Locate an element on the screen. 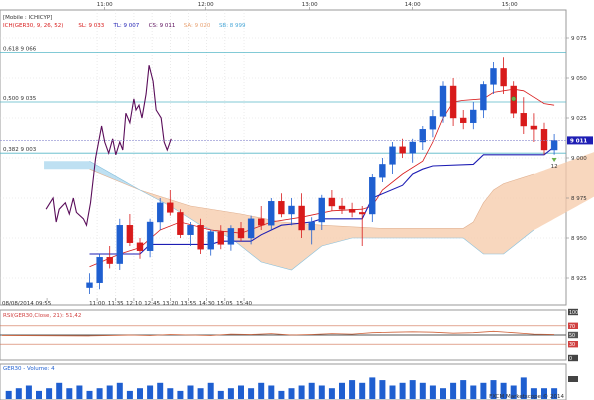 The image size is (594, 400). rsi-indicator: 100 70 50 30 0 RSI(GER30,Close, 21): 51,42 is located at coordinates (289, 335).